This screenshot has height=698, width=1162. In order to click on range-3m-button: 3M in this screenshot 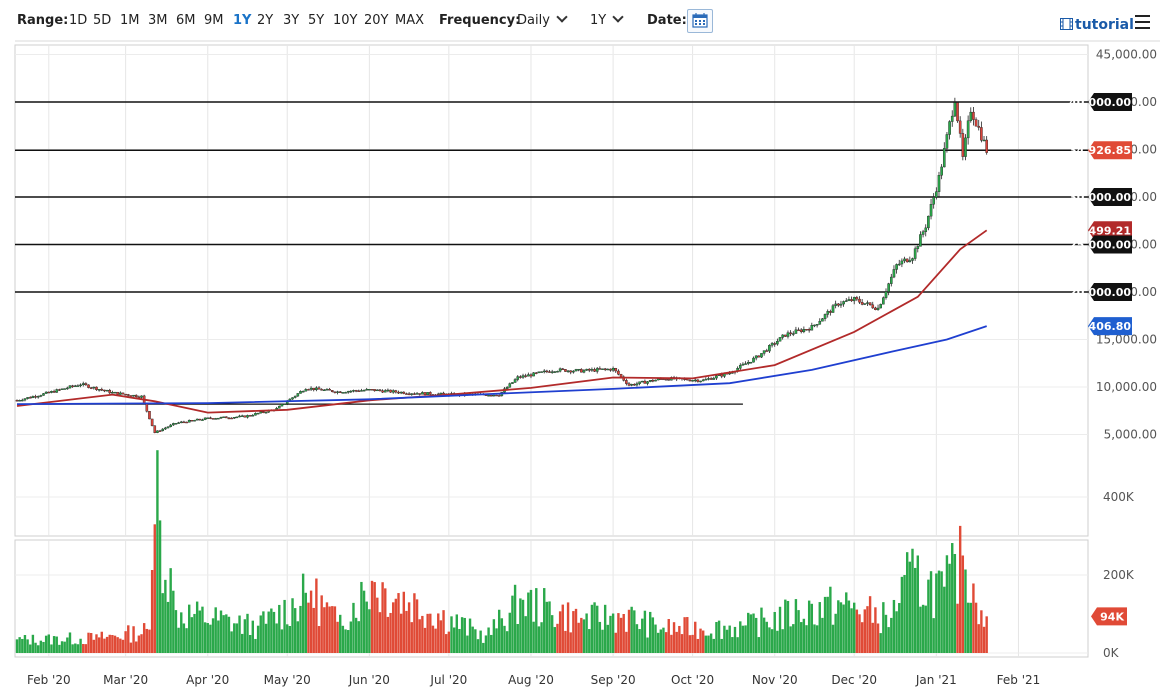, I will do `click(158, 20)`.